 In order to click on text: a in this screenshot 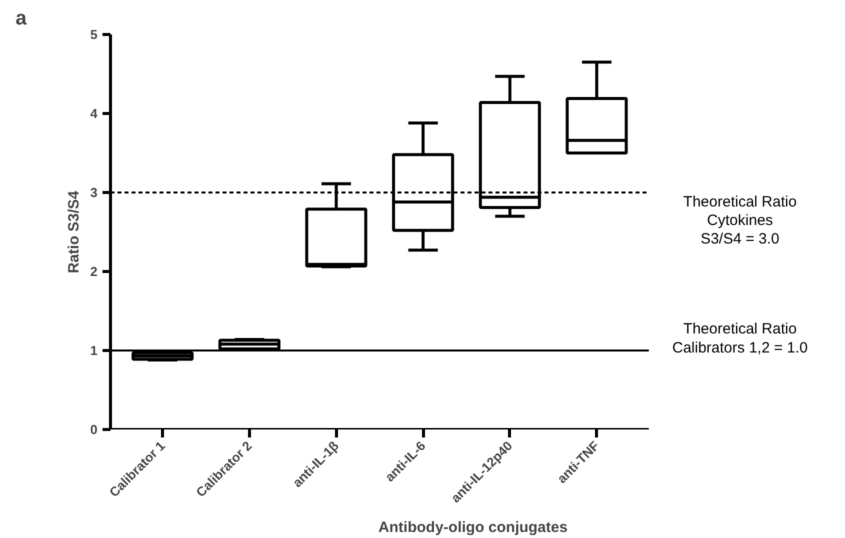, I will do `click(22, 19)`.